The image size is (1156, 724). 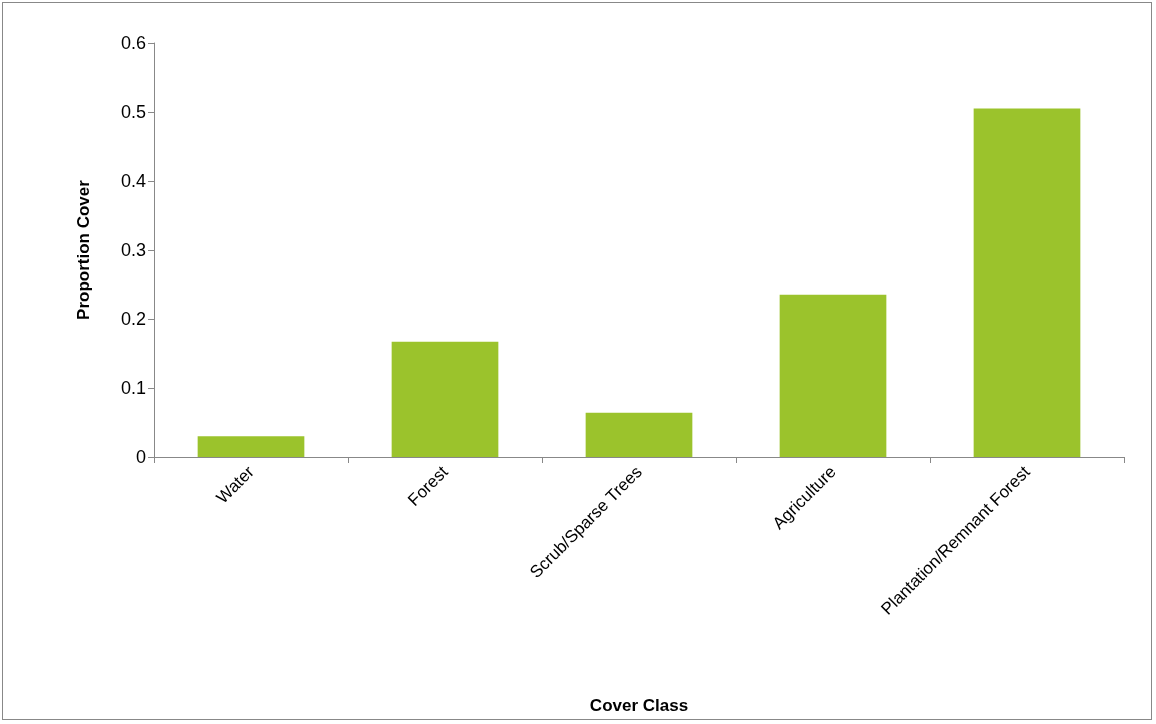 What do you see at coordinates (133, 250) in the screenshot?
I see `y-tick-label: 0.3` at bounding box center [133, 250].